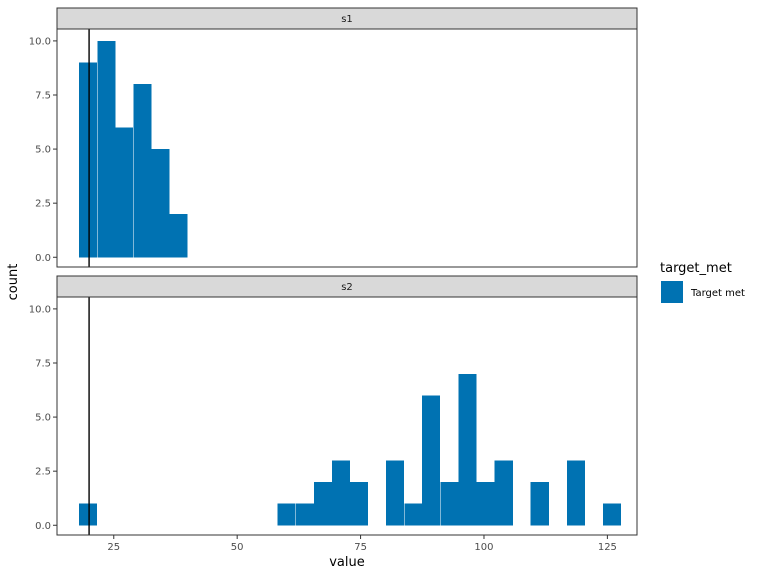 This screenshot has width=768, height=576. I want to click on x-tick-label: 50, so click(237, 547).